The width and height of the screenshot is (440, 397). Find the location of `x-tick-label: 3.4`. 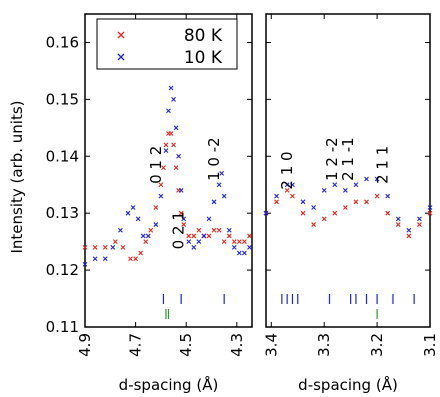

x-tick-label: 3.4 is located at coordinates (271, 345).